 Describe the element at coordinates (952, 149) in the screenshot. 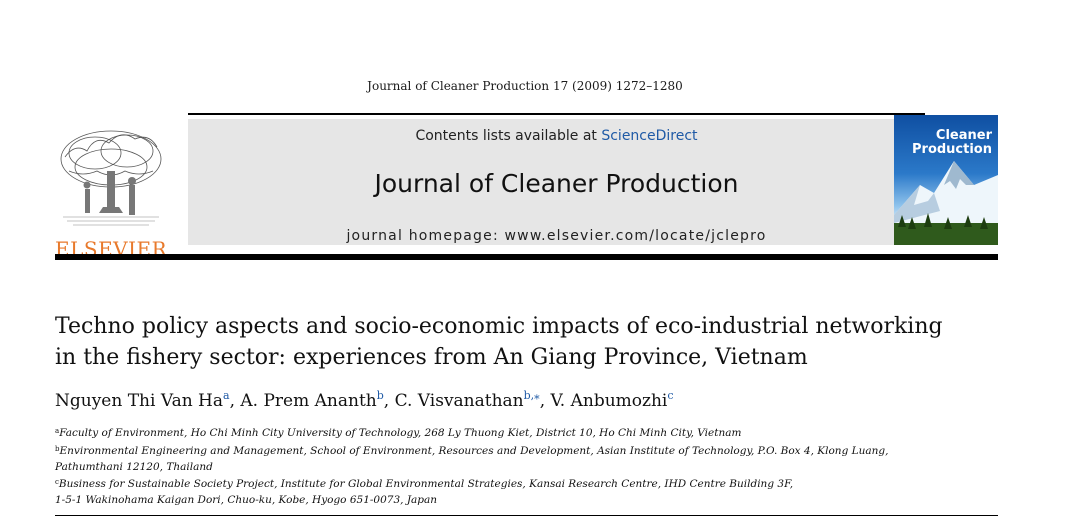

I see `cover-title-line2: Production` at that location.